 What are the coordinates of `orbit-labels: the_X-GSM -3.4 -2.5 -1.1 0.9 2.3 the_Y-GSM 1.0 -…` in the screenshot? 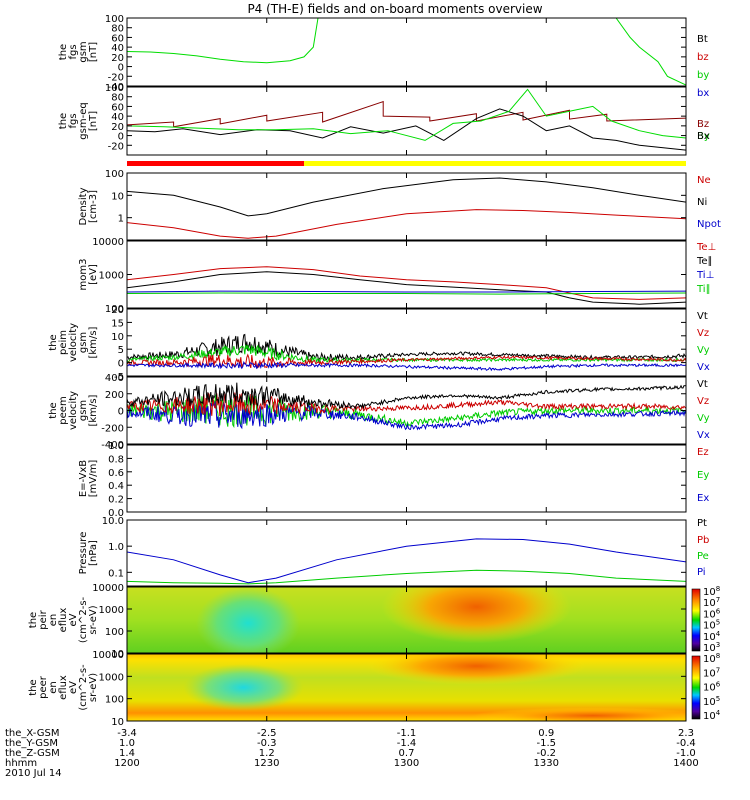 It's located at (352, 748).